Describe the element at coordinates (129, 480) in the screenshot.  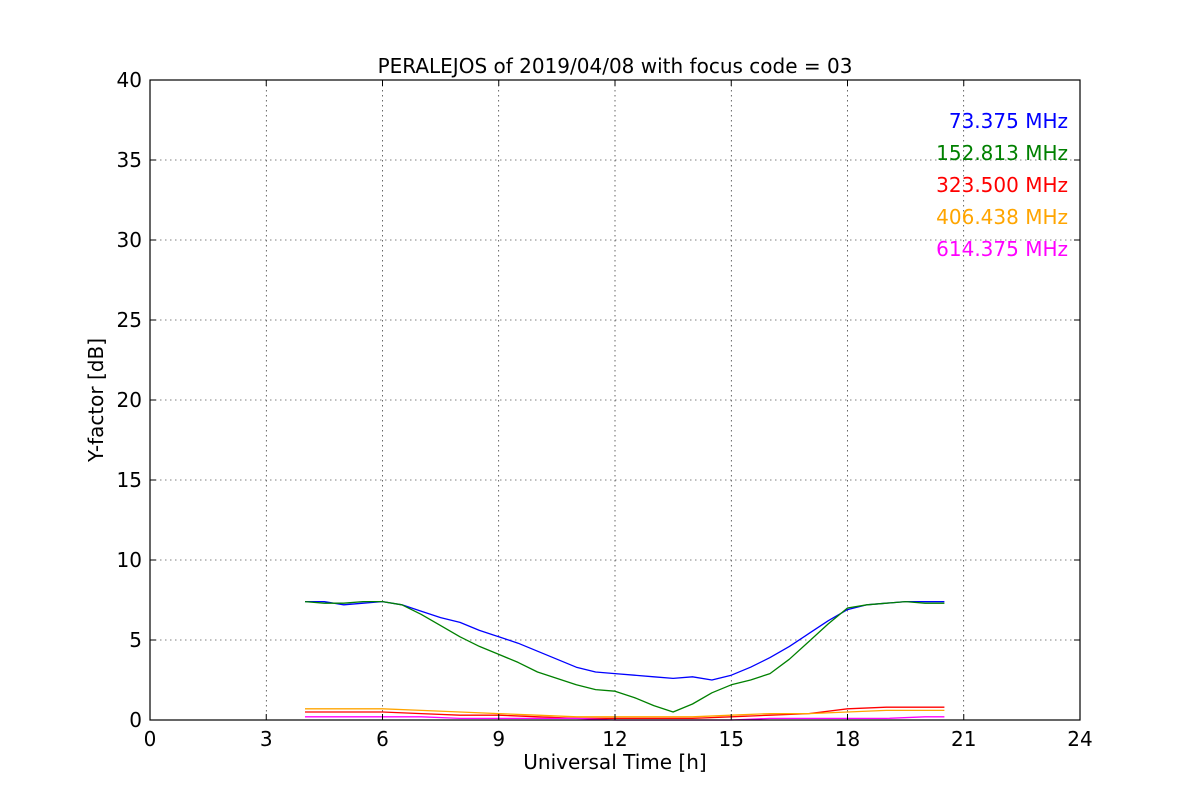
I see `y-tick-label: 15` at that location.